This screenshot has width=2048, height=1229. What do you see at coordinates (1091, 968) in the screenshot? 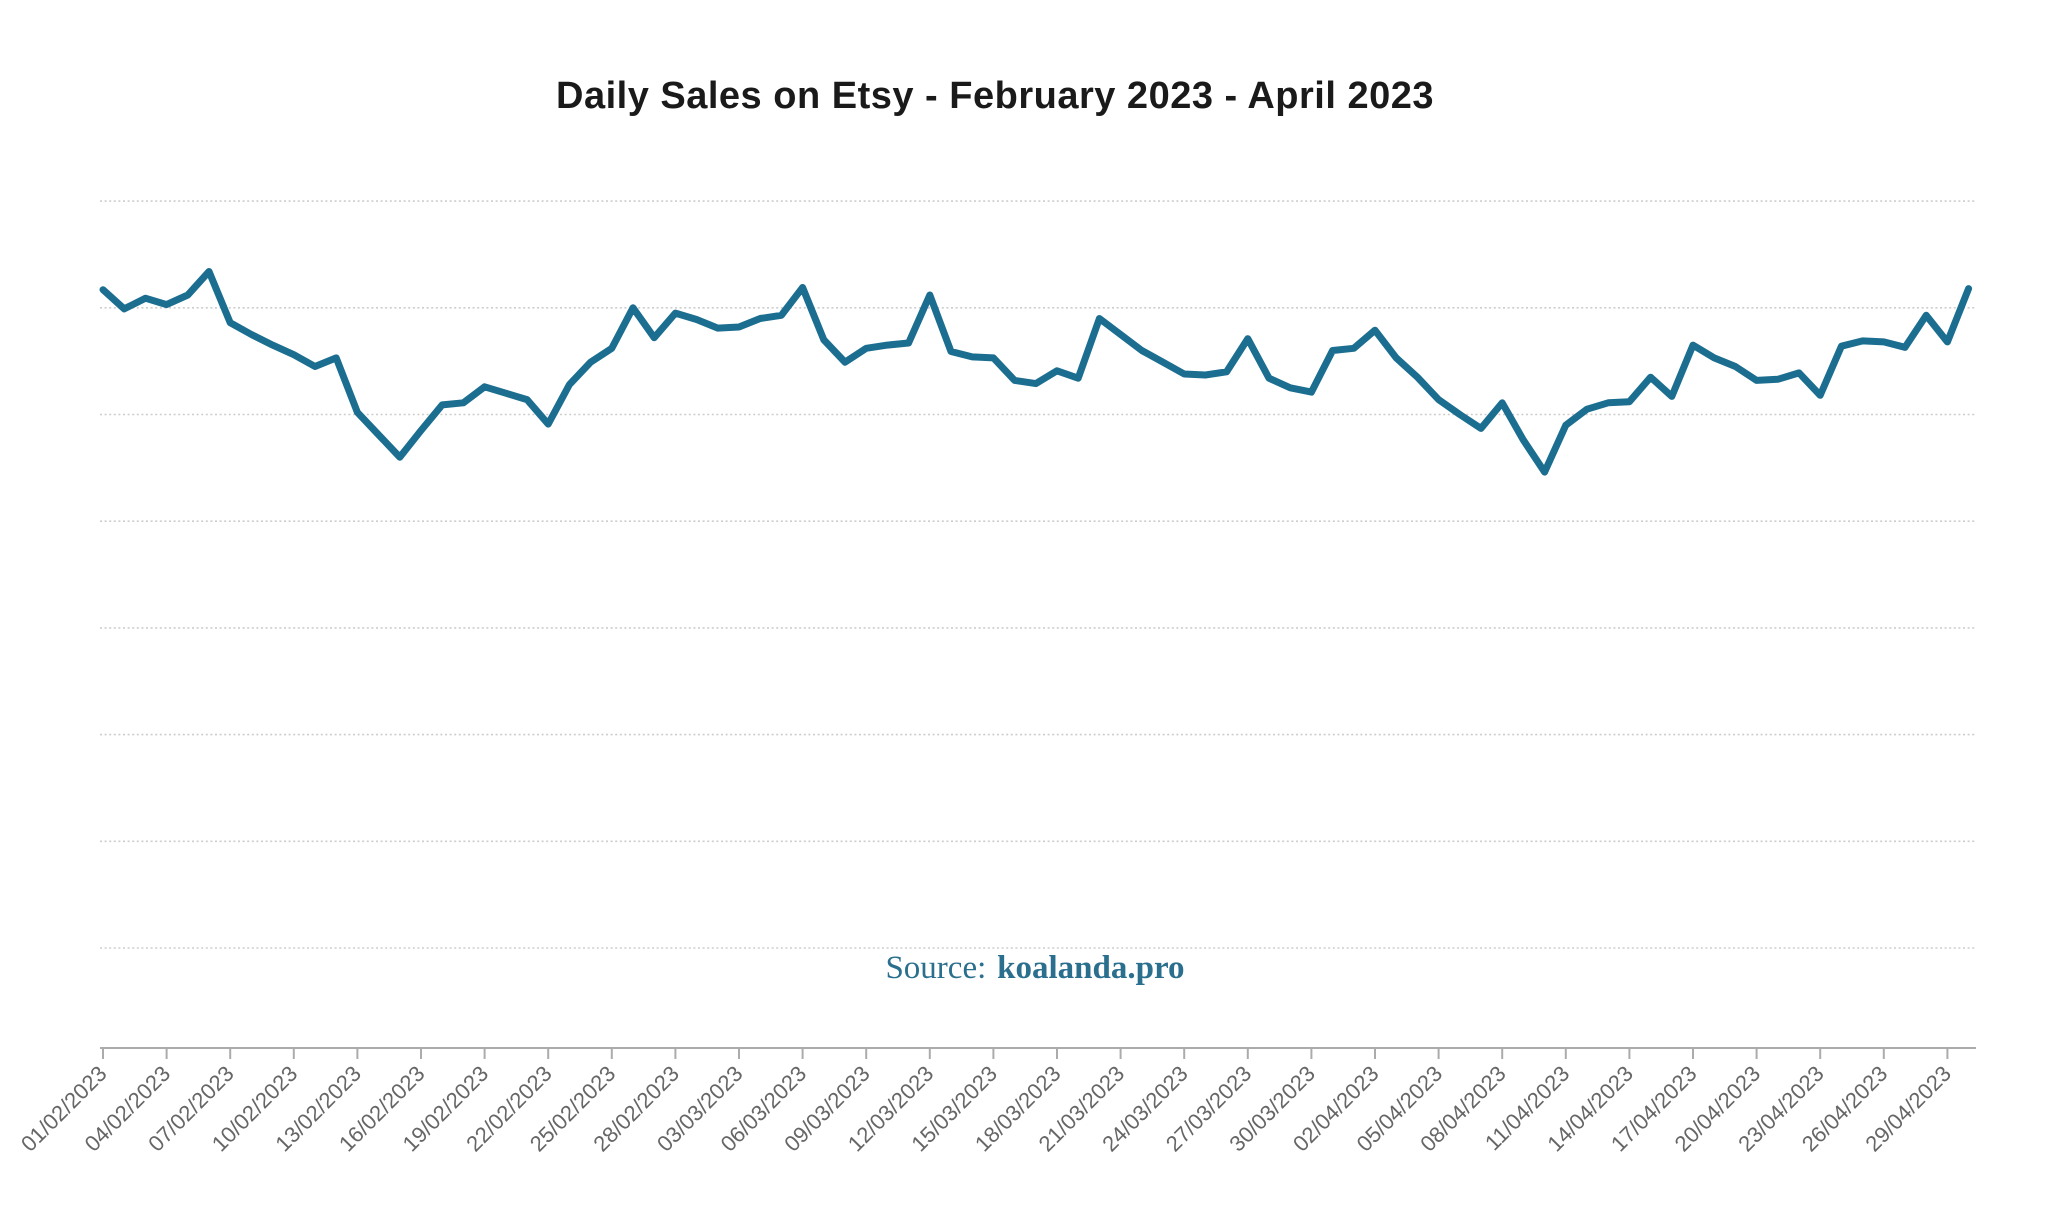
I see `source-site-name: koalanda.pro` at bounding box center [1091, 968].